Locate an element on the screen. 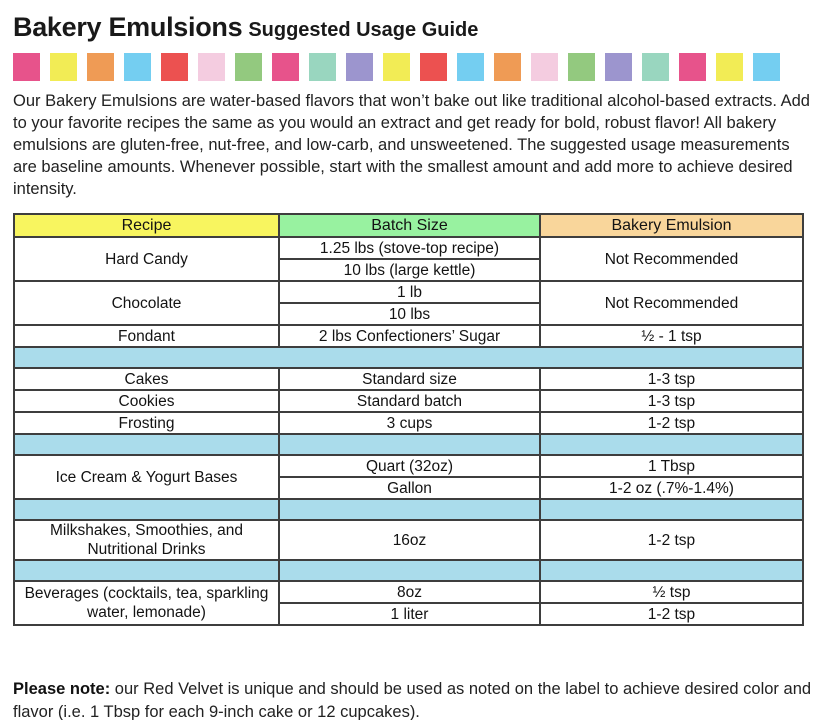  batch-cell: 16oz is located at coordinates (409, 540).